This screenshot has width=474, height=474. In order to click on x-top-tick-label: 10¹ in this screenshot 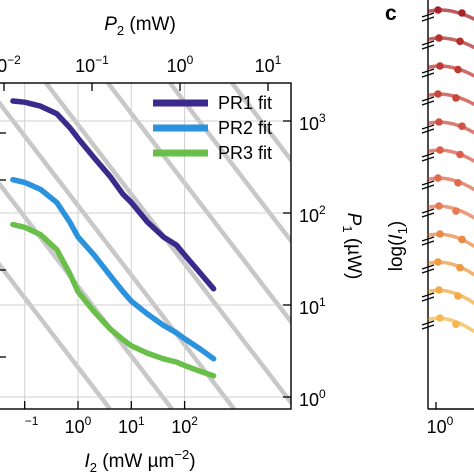, I will do `click(268, 64)`.